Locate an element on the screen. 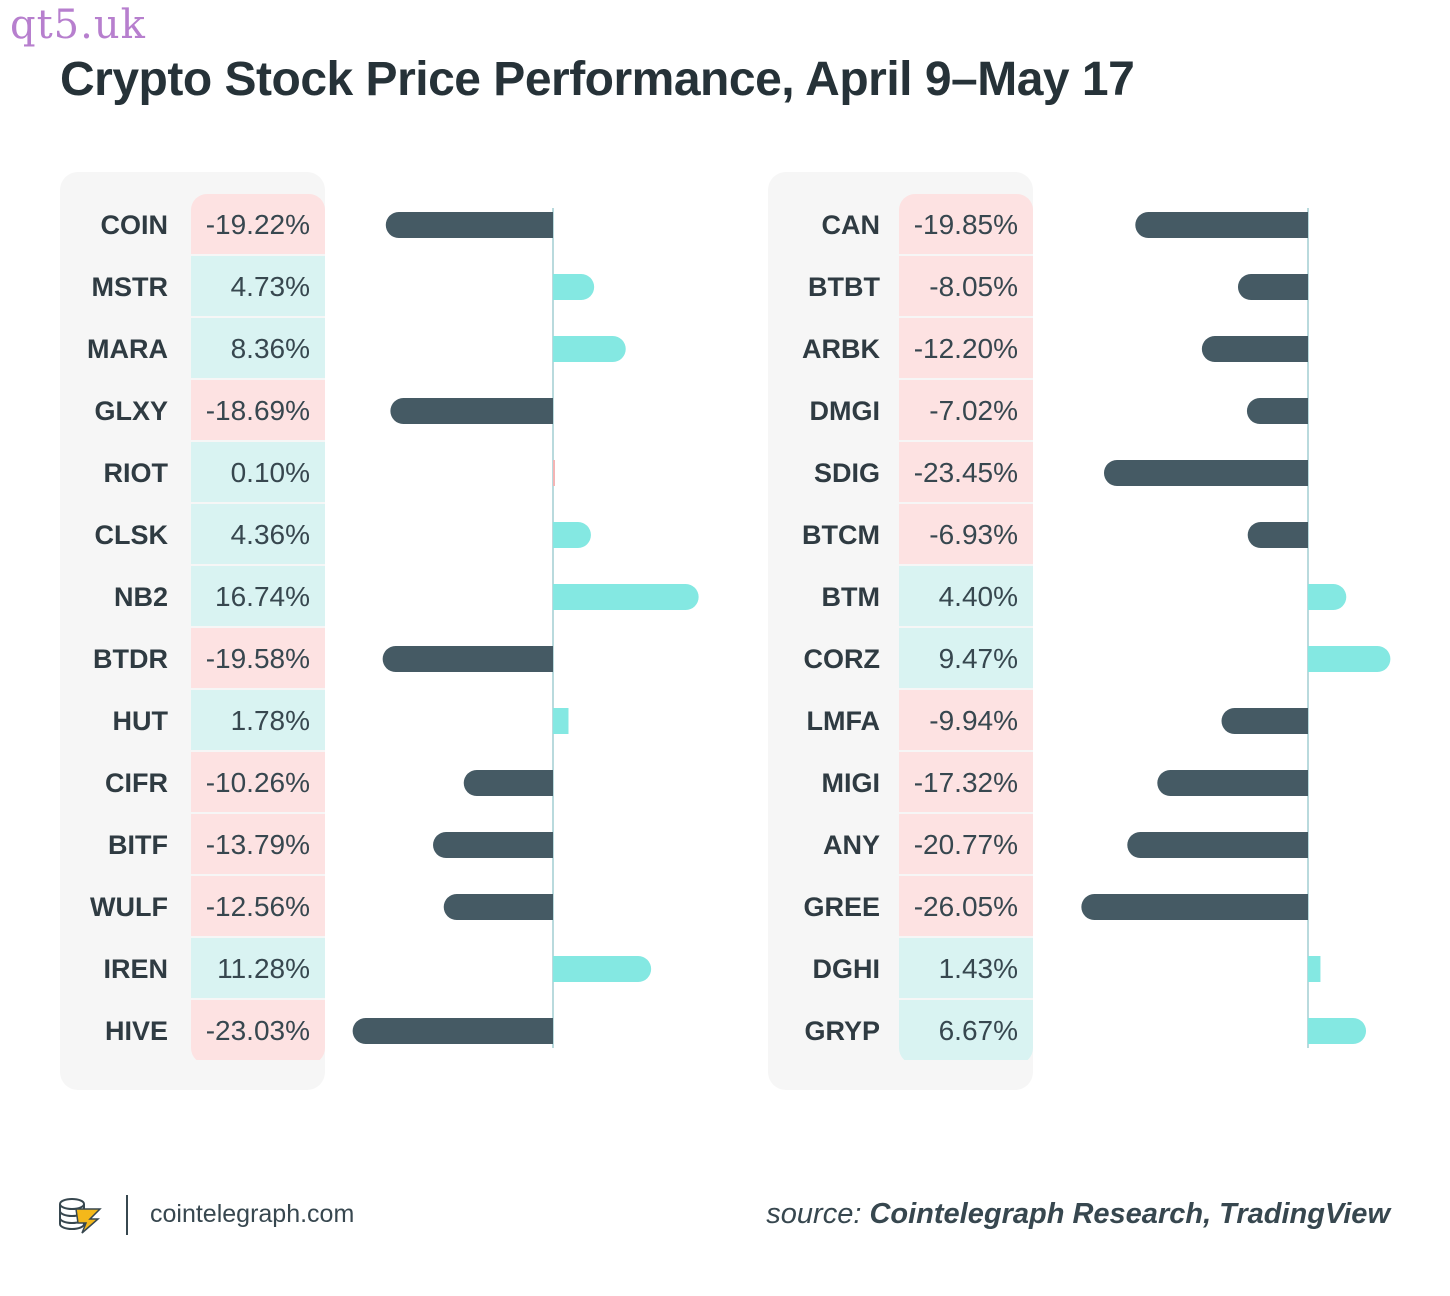 The image size is (1450, 1296). footer-site-link: cointelegraph.com is located at coordinates (252, 1214).